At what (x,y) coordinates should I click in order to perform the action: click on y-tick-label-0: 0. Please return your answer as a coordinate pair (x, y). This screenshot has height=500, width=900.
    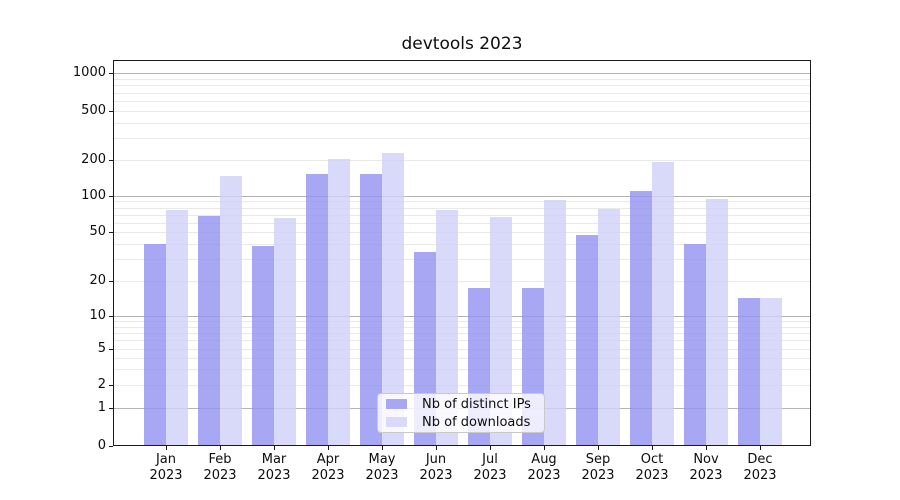
    Looking at the image, I should click on (101, 445).